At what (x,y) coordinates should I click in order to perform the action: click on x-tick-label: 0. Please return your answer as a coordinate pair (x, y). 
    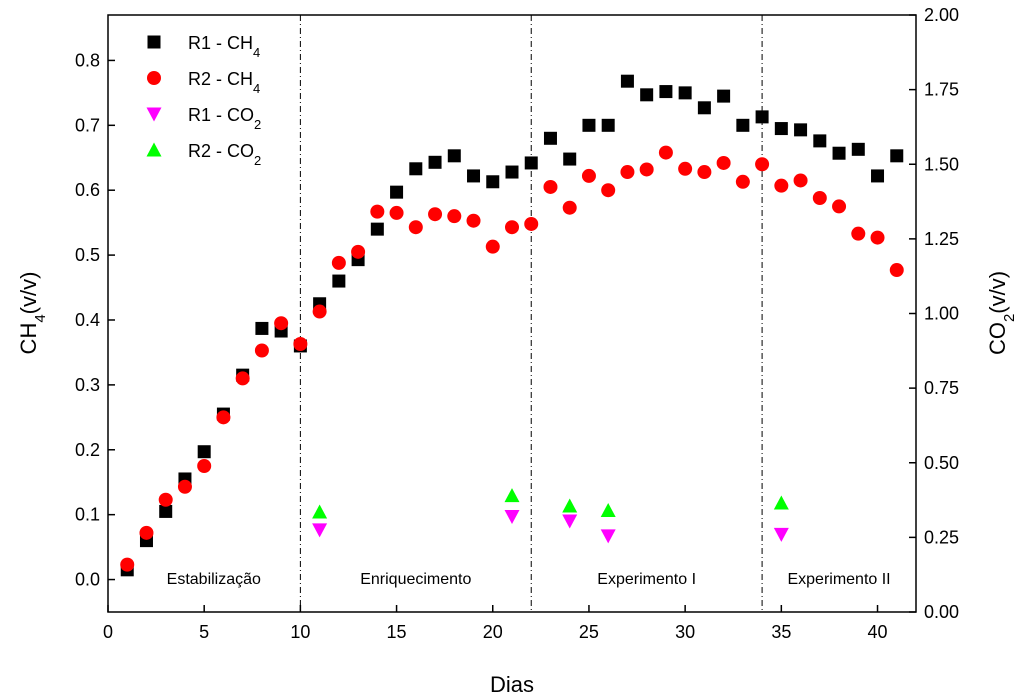
    Looking at the image, I should click on (108, 632).